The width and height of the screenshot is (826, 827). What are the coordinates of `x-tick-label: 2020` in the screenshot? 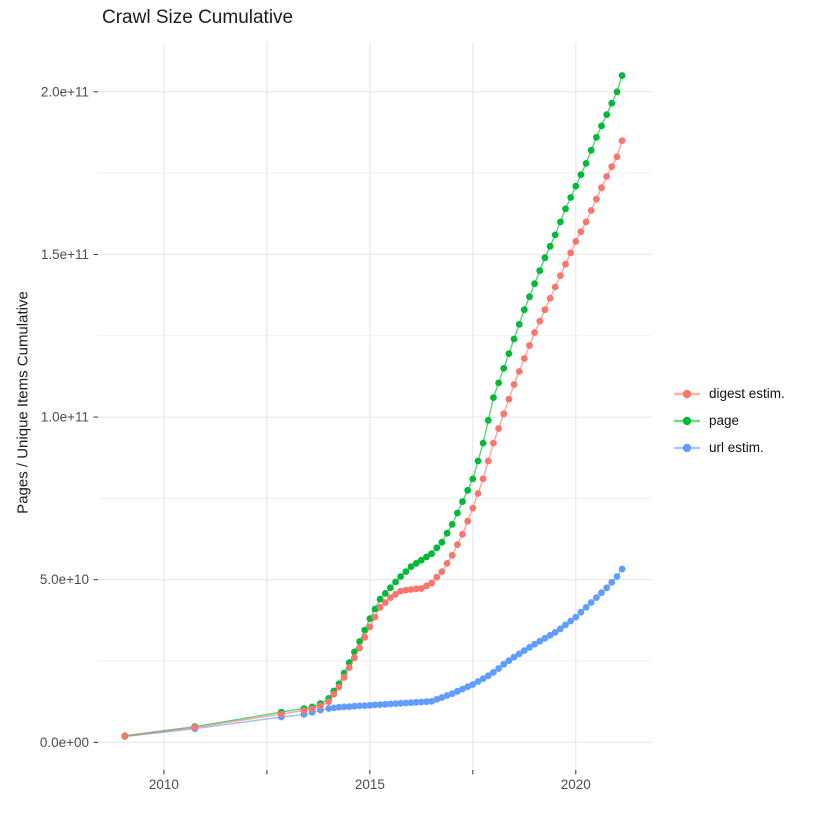 It's located at (576, 784).